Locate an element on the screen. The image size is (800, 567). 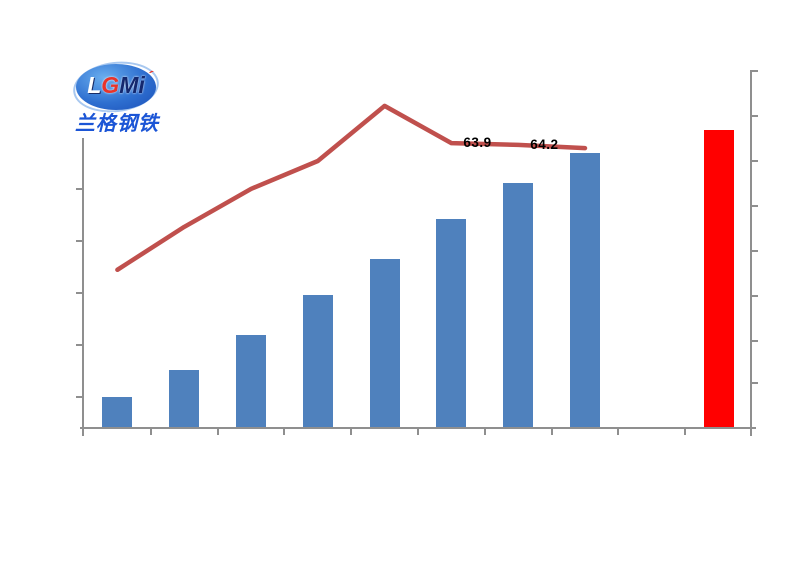
highlight-bar is located at coordinates (718, 278).